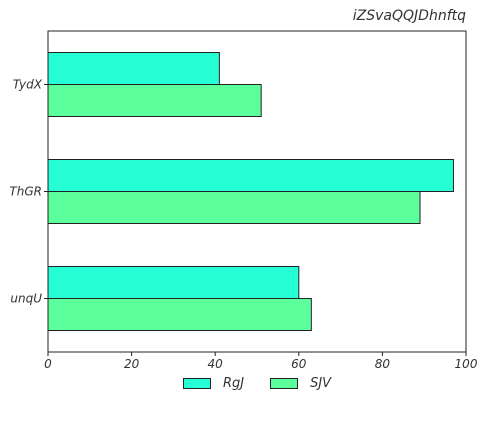  Describe the element at coordinates (26, 299) in the screenshot. I see `y-tick-label-unqu: unqU` at that location.